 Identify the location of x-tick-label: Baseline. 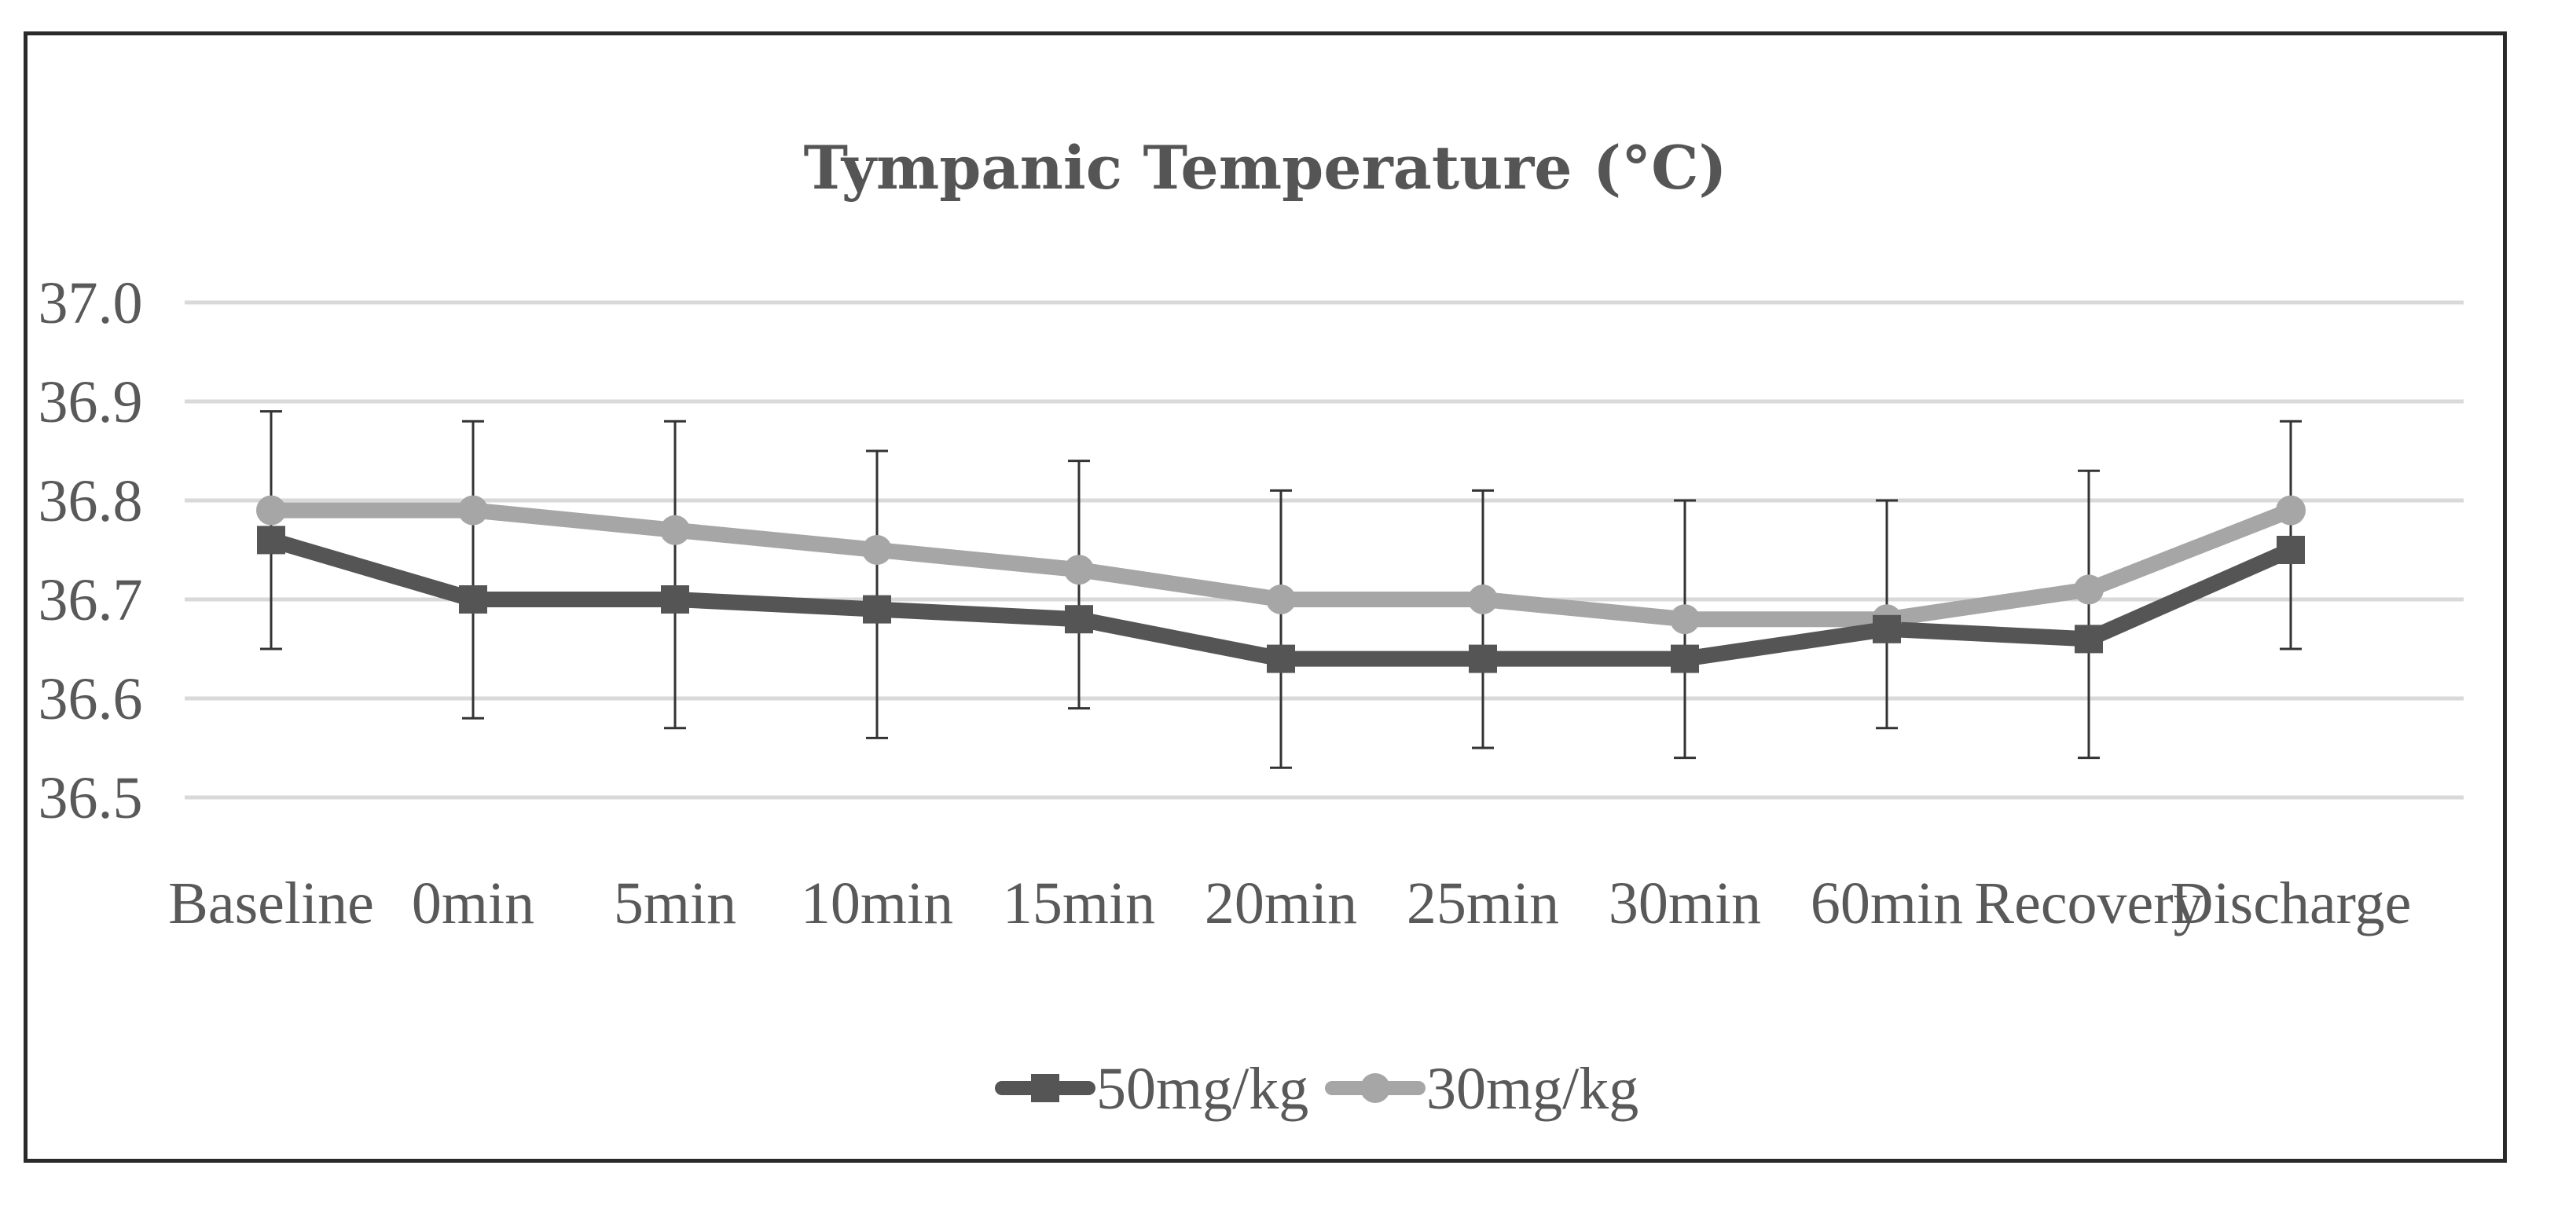
(271, 903).